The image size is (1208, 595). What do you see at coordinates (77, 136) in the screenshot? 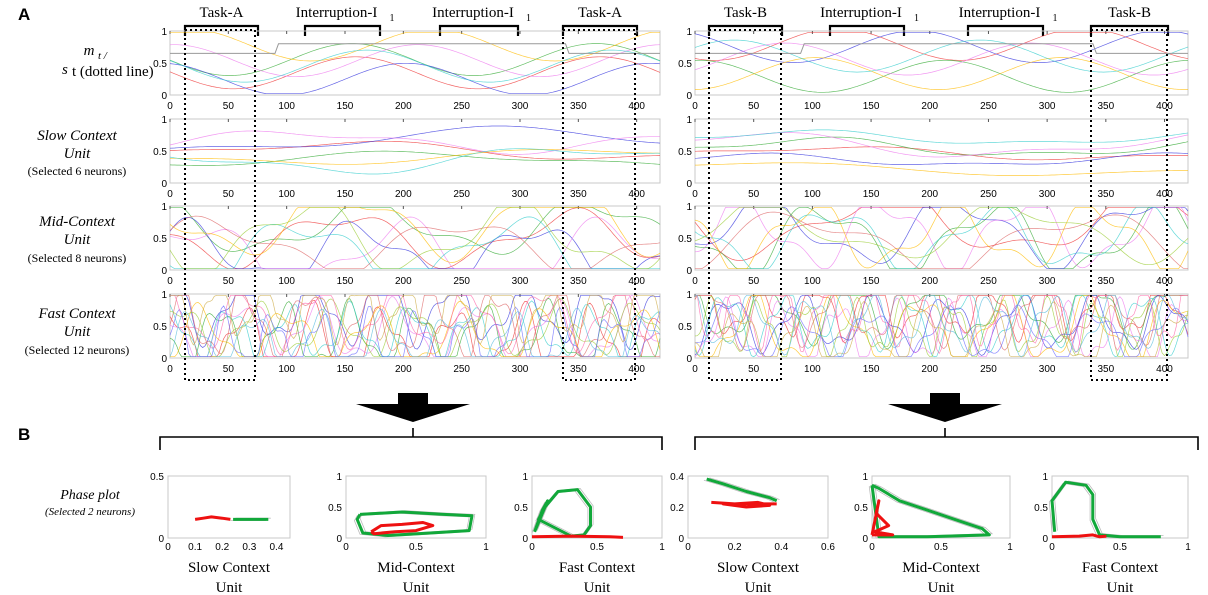
I see `row-label-slow-line1: Slow Context` at bounding box center [77, 136].